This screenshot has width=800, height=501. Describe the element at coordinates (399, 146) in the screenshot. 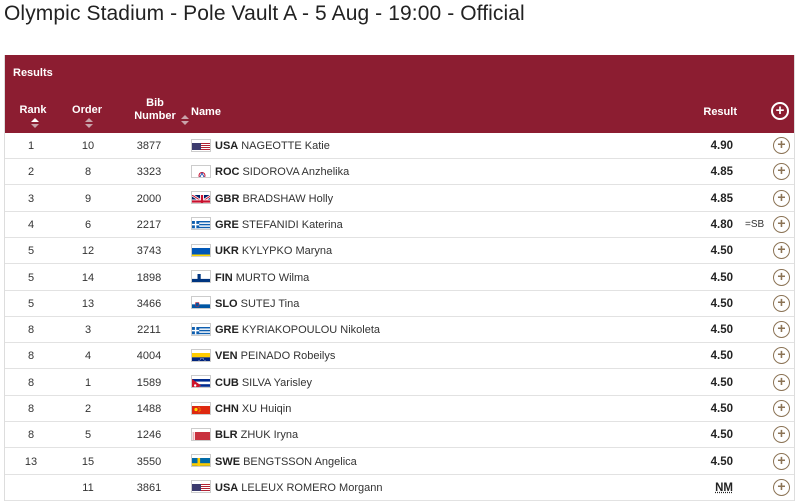

I see `table-row: 1 10 3877 USA NAGEOTTE Katie 4.90 +` at that location.